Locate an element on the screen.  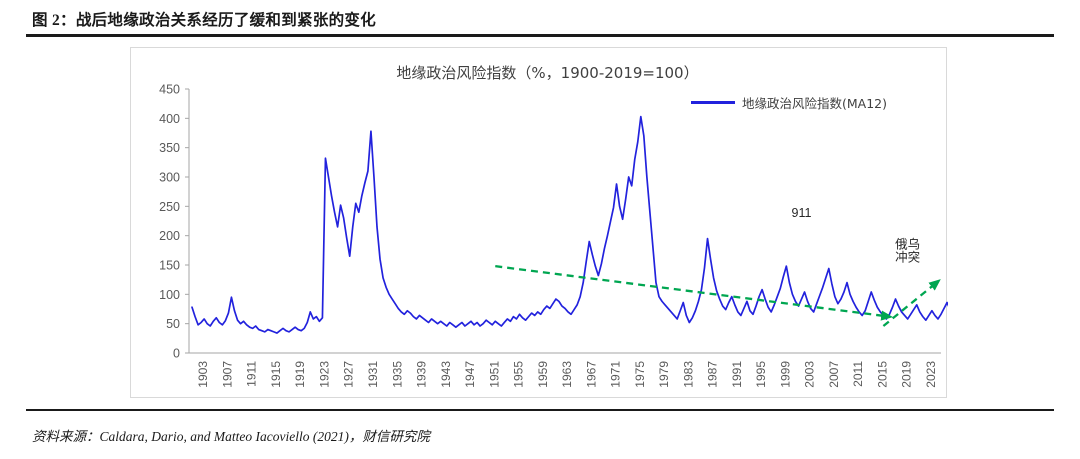
y-axis-tick-label: 200 is located at coordinates (169, 236).